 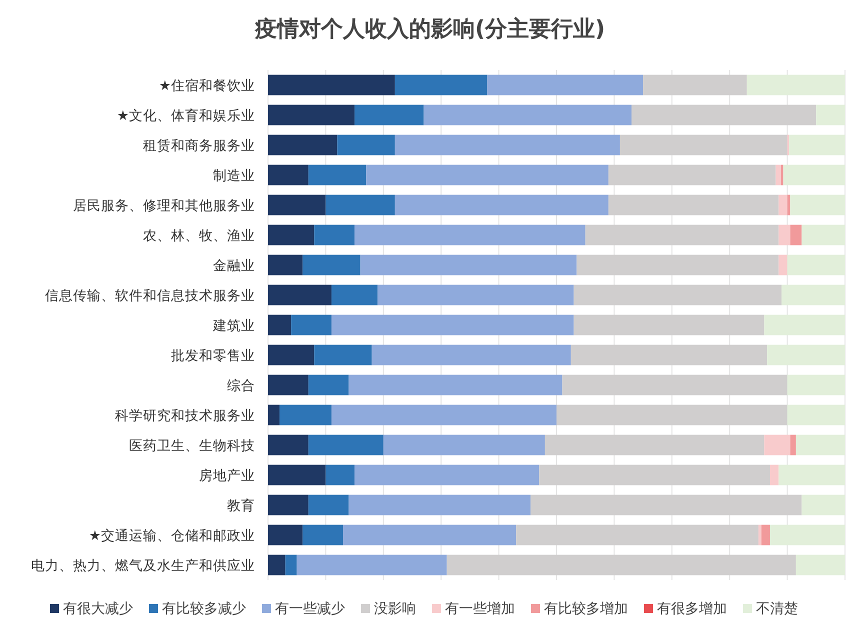 What do you see at coordinates (185, 416) in the screenshot?
I see `y-tick-label: 科学研究和技术服务业` at bounding box center [185, 416].